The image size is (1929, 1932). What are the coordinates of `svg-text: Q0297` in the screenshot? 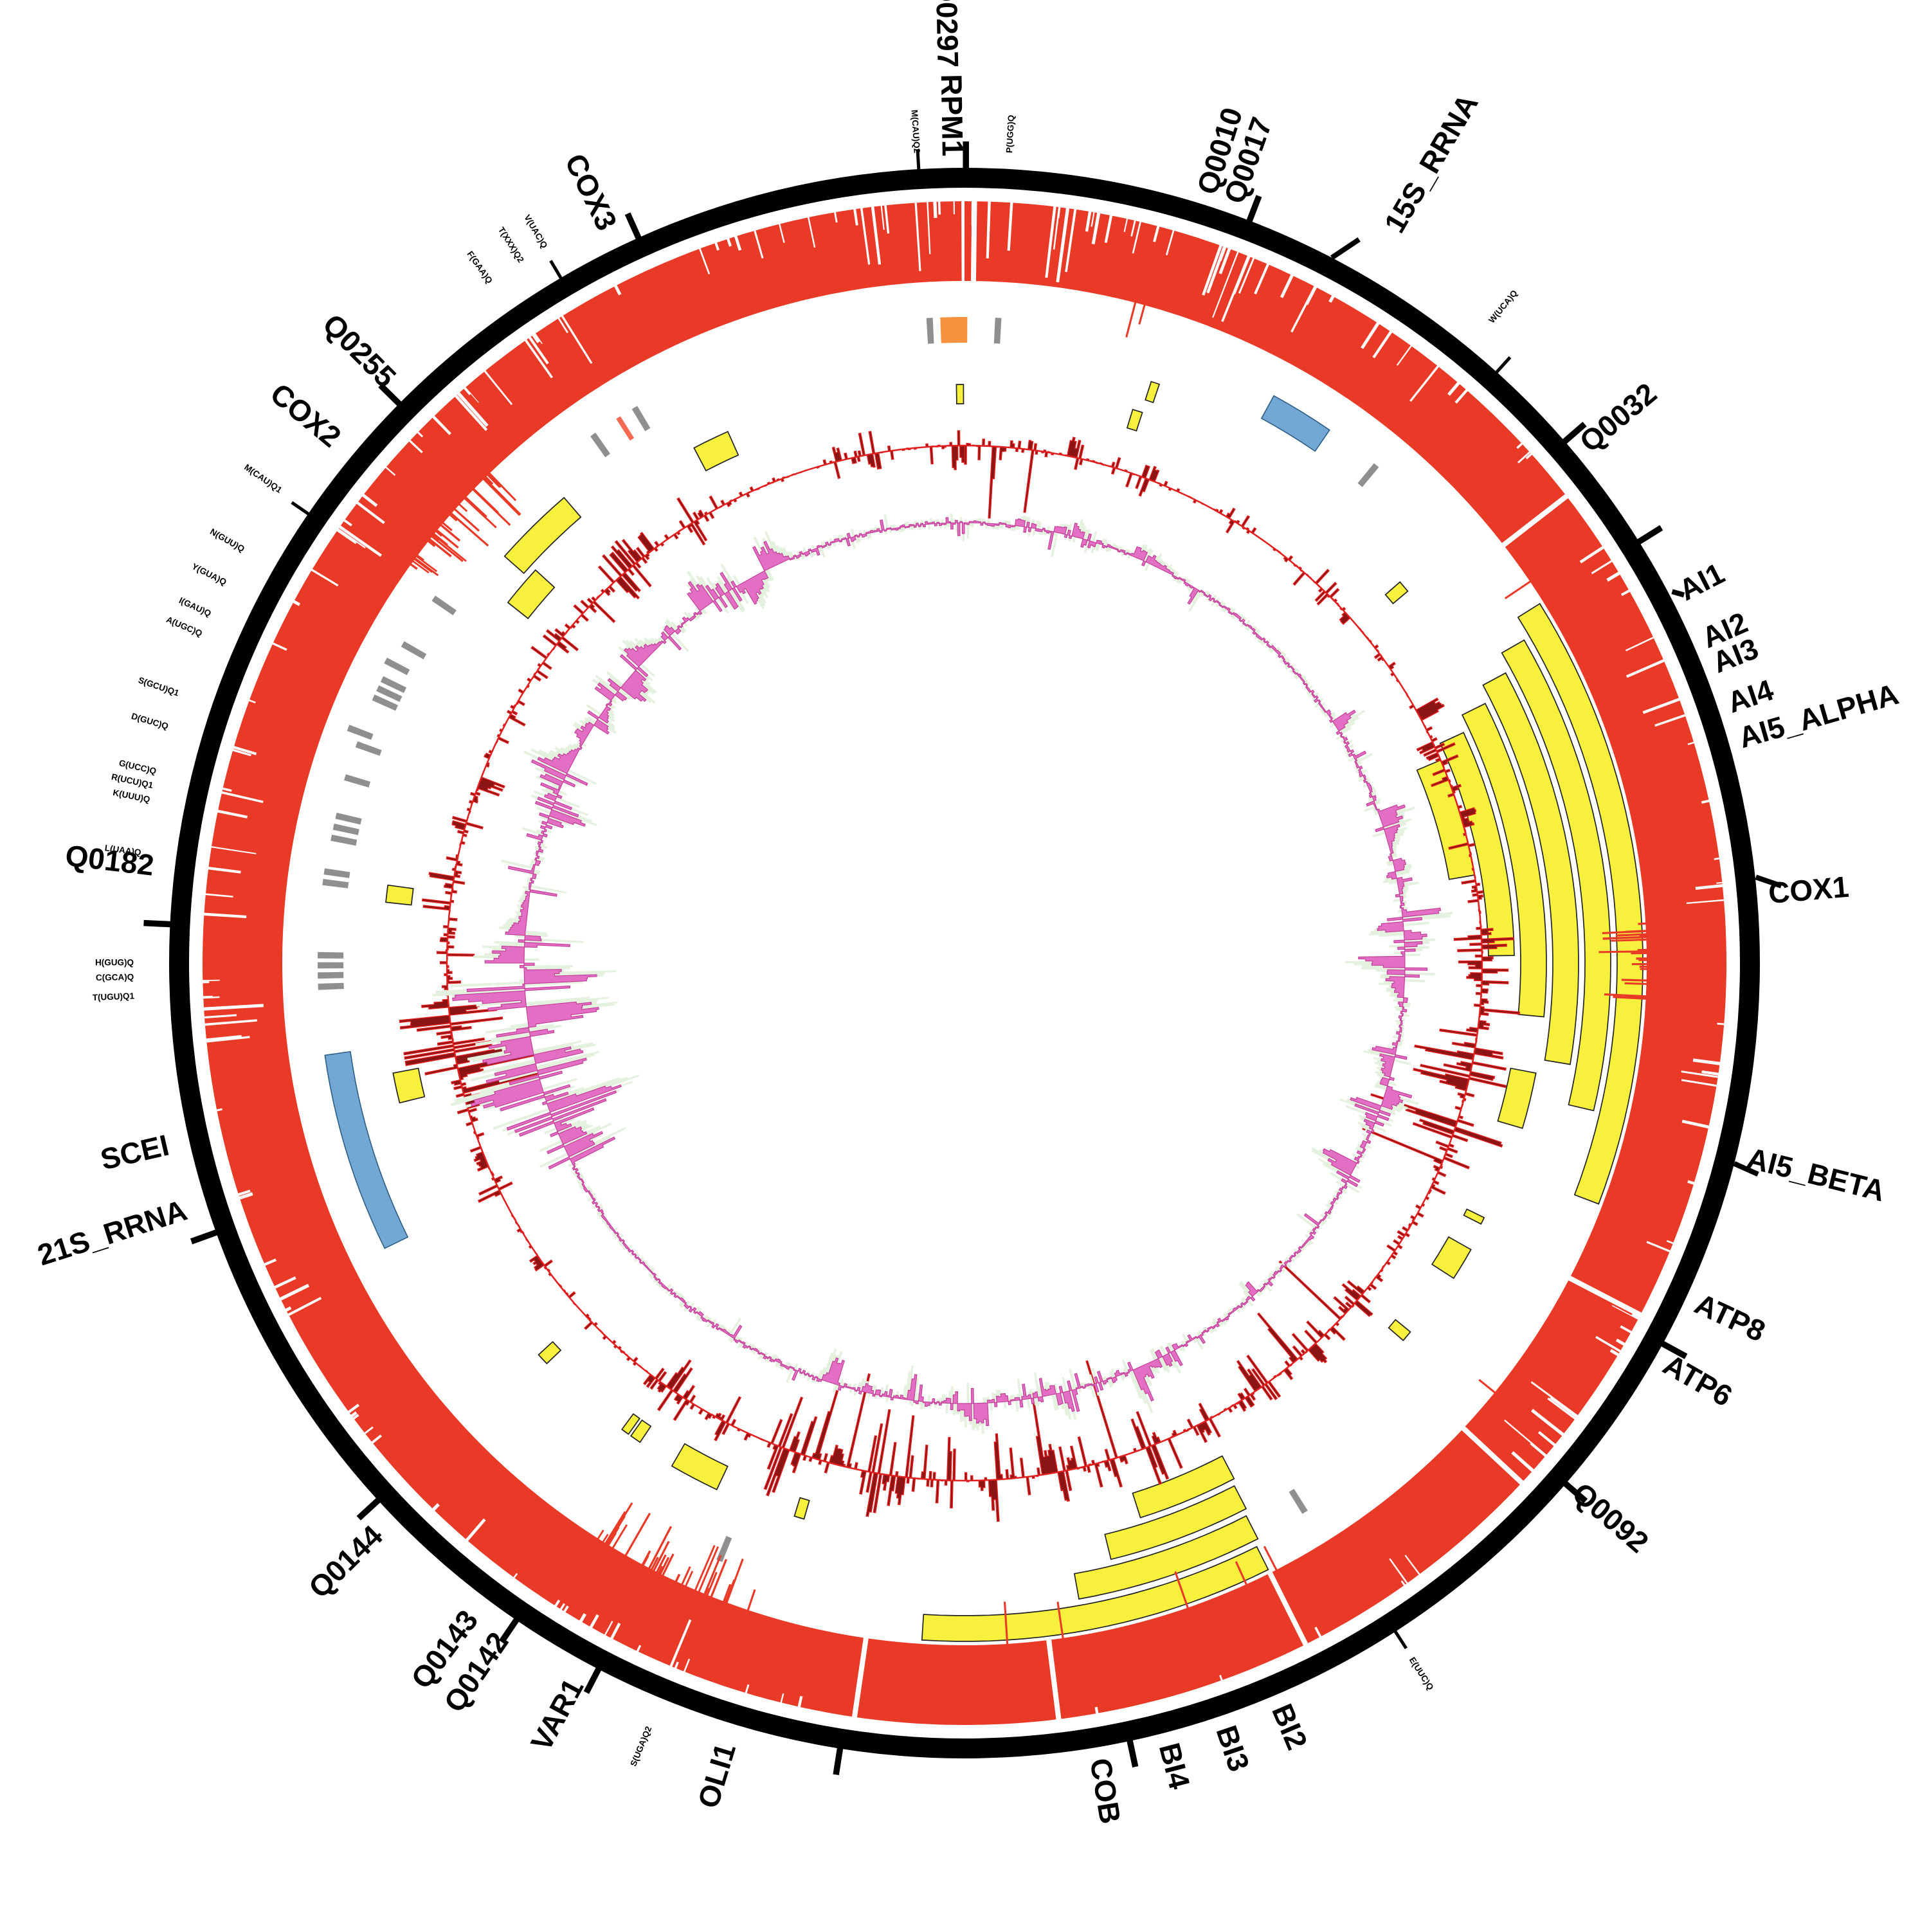 It's located at (947, 34).